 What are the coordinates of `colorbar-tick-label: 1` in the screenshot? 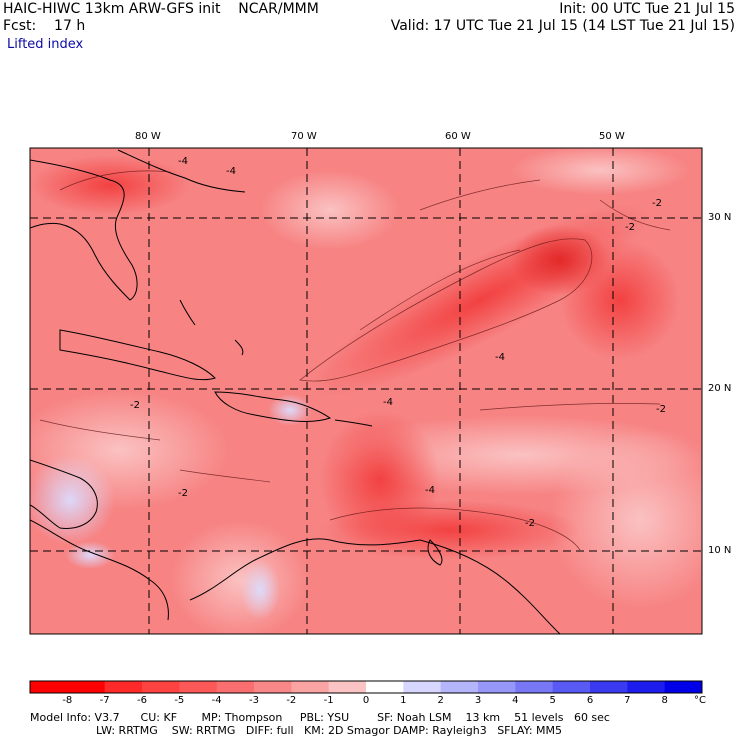 It's located at (403, 700).